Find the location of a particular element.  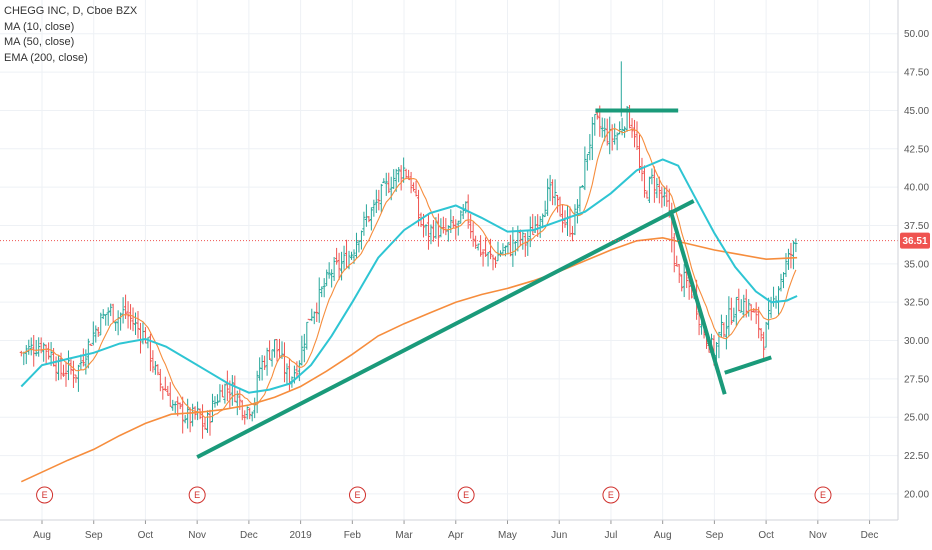

y-tick-label: 42.50 is located at coordinates (916, 149).